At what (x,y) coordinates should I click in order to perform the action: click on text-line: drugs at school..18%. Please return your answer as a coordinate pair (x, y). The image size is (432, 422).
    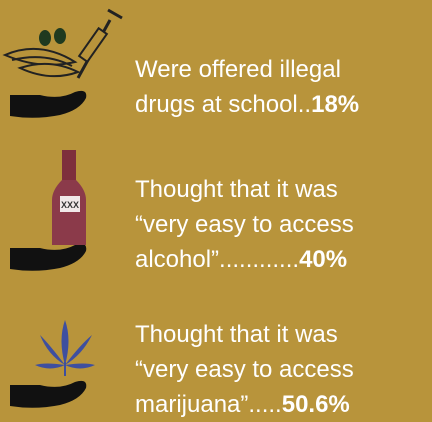
    Looking at the image, I should click on (247, 104).